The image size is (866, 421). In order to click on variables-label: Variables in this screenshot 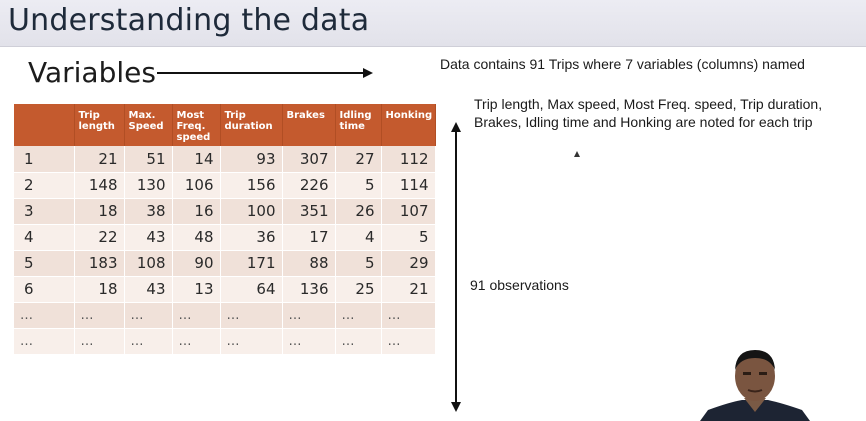, I will do `click(92, 72)`.